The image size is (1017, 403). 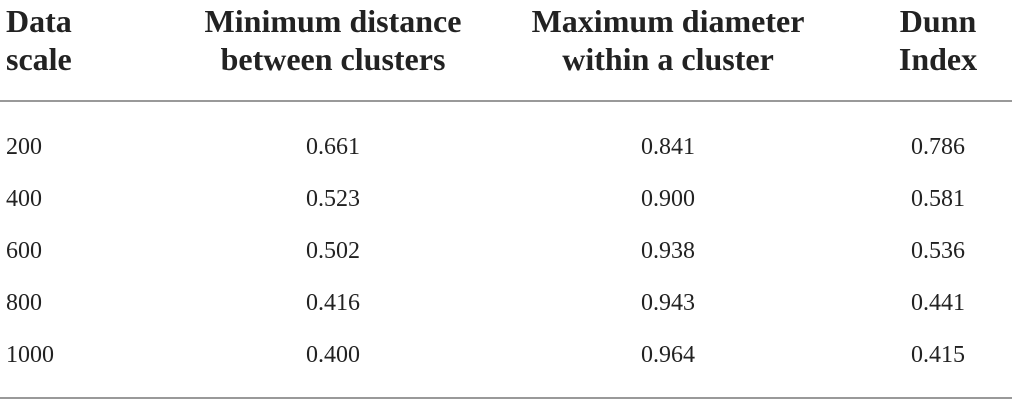 I want to click on table-cell: 0.581, so click(x=938, y=199).